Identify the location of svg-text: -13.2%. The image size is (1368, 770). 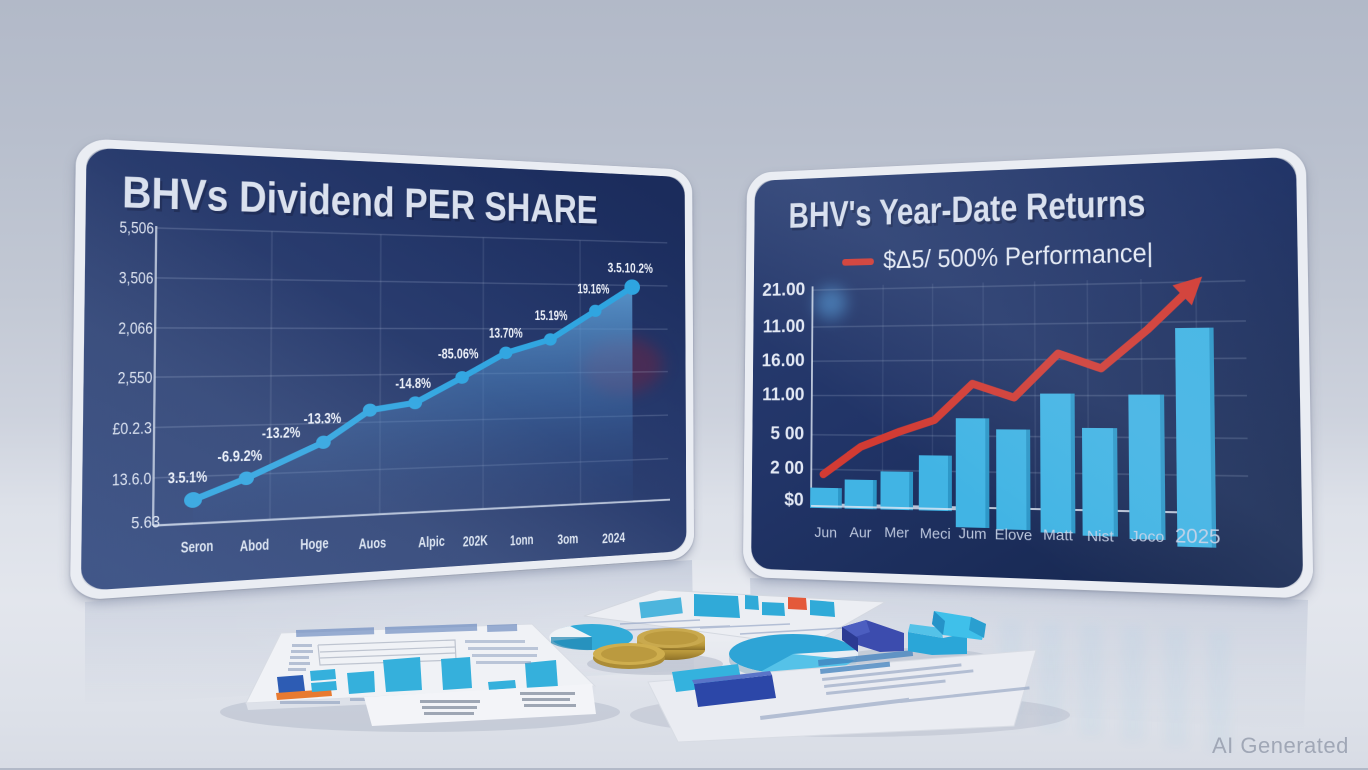
(281, 432).